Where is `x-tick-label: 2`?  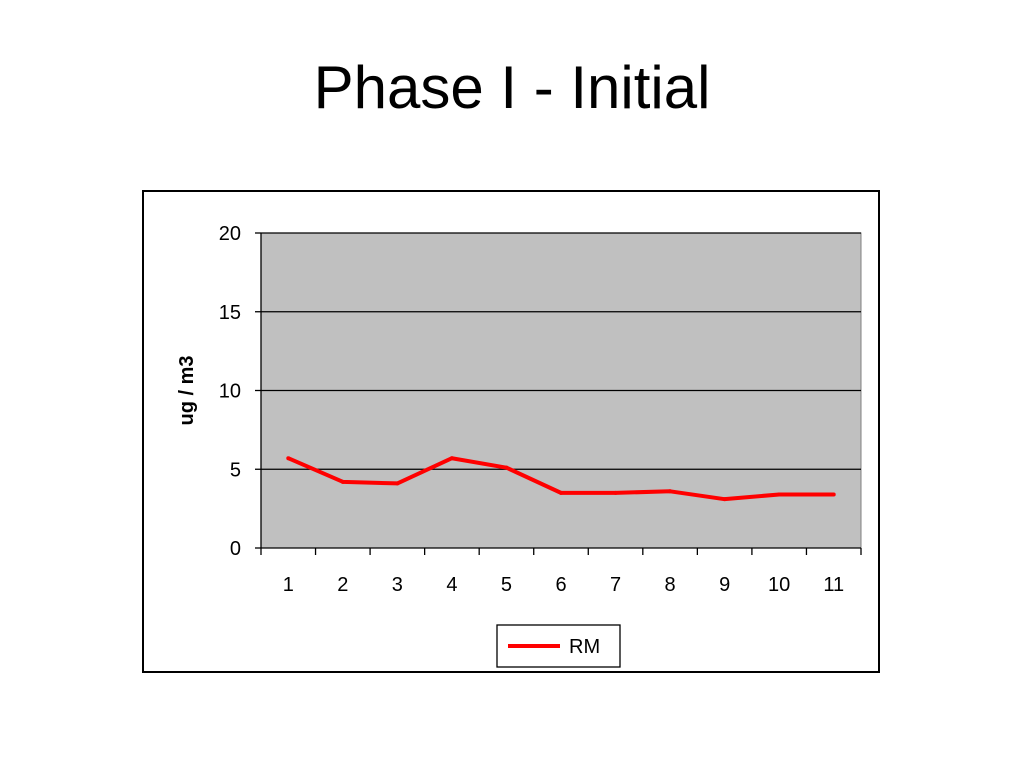 x-tick-label: 2 is located at coordinates (342, 585).